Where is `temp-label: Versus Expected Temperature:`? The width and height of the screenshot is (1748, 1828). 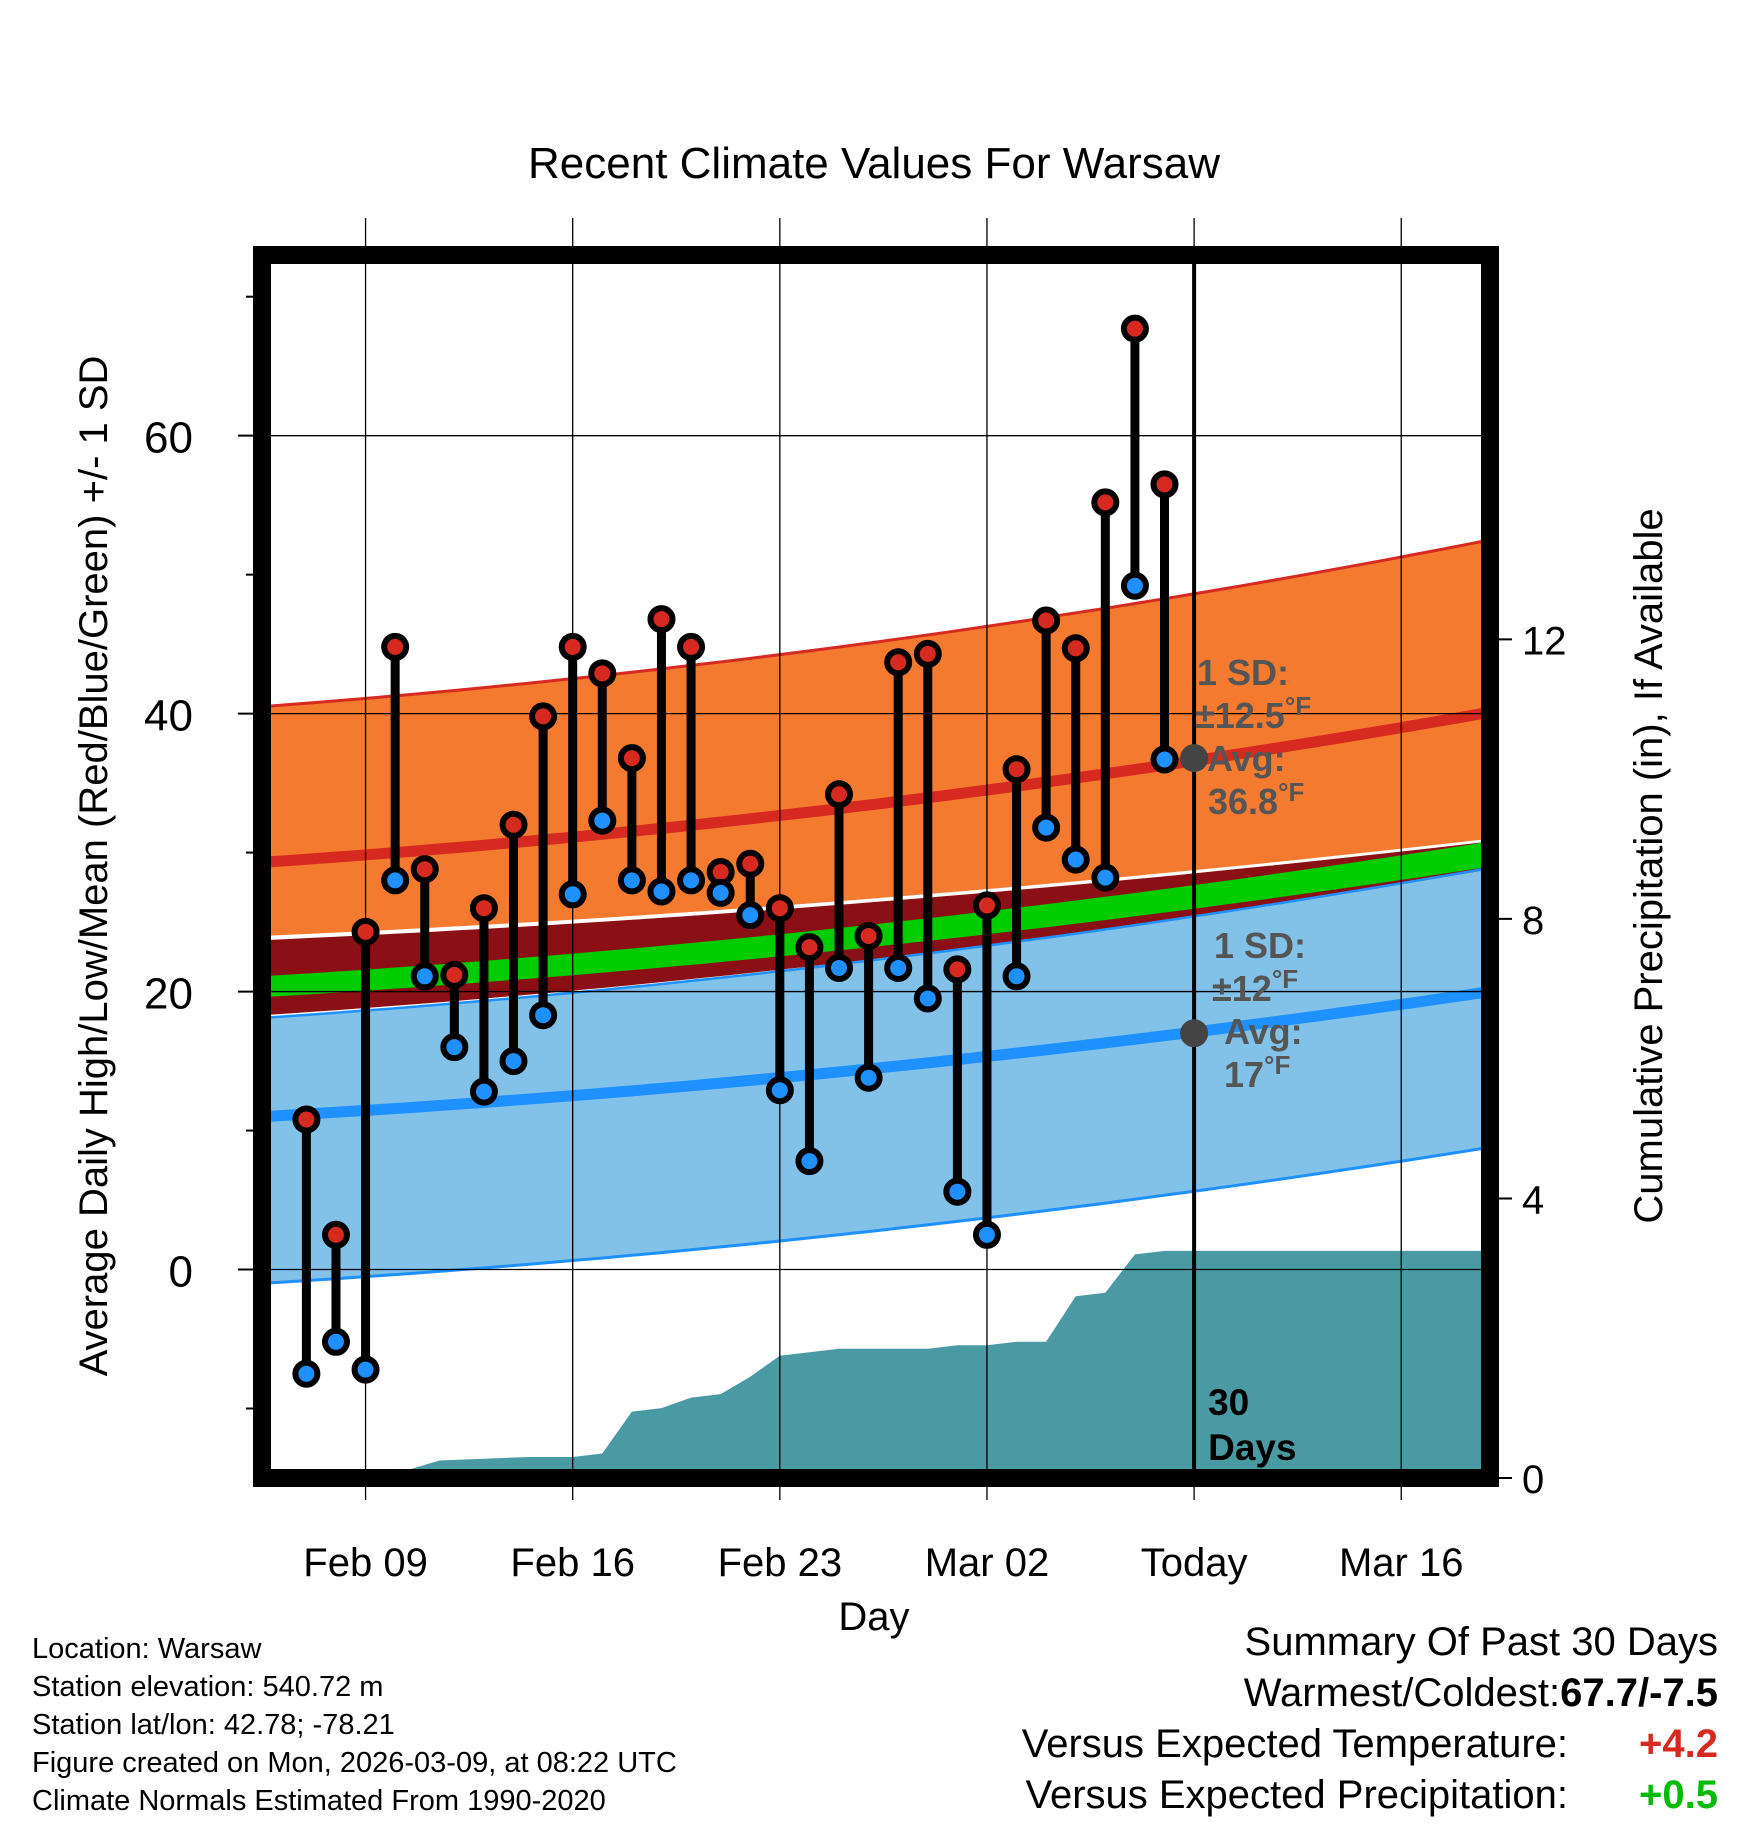 temp-label: Versus Expected Temperature: is located at coordinates (1294, 1744).